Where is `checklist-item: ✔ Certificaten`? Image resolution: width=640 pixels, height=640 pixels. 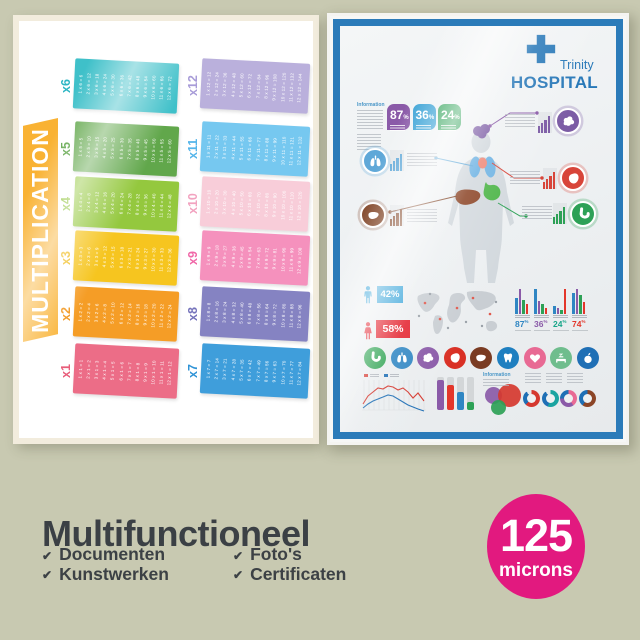 checklist-item: ✔ Certificaten is located at coordinates (289, 574).